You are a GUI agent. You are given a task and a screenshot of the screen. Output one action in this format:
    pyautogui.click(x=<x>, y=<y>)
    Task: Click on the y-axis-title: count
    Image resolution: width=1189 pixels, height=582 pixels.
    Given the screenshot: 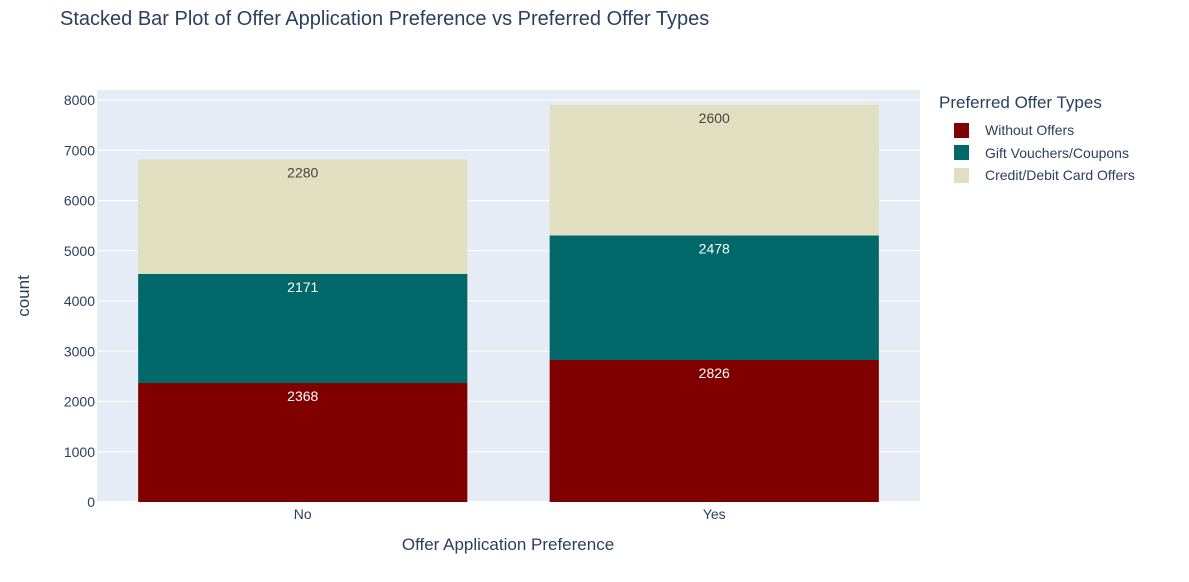 What is the action you would take?
    pyautogui.click(x=23, y=296)
    